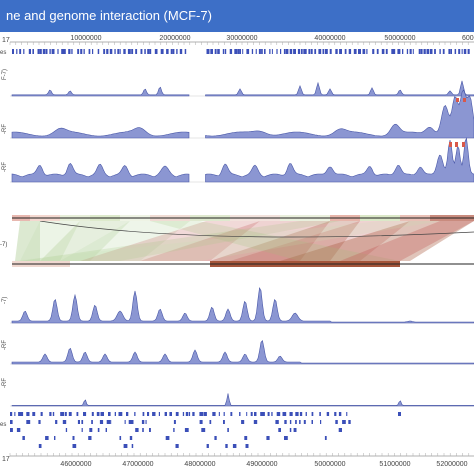 The height and width of the screenshot is (474, 474). Describe the element at coordinates (6, 459) in the screenshot. I see `bottom-chrom-label: 17` at that location.